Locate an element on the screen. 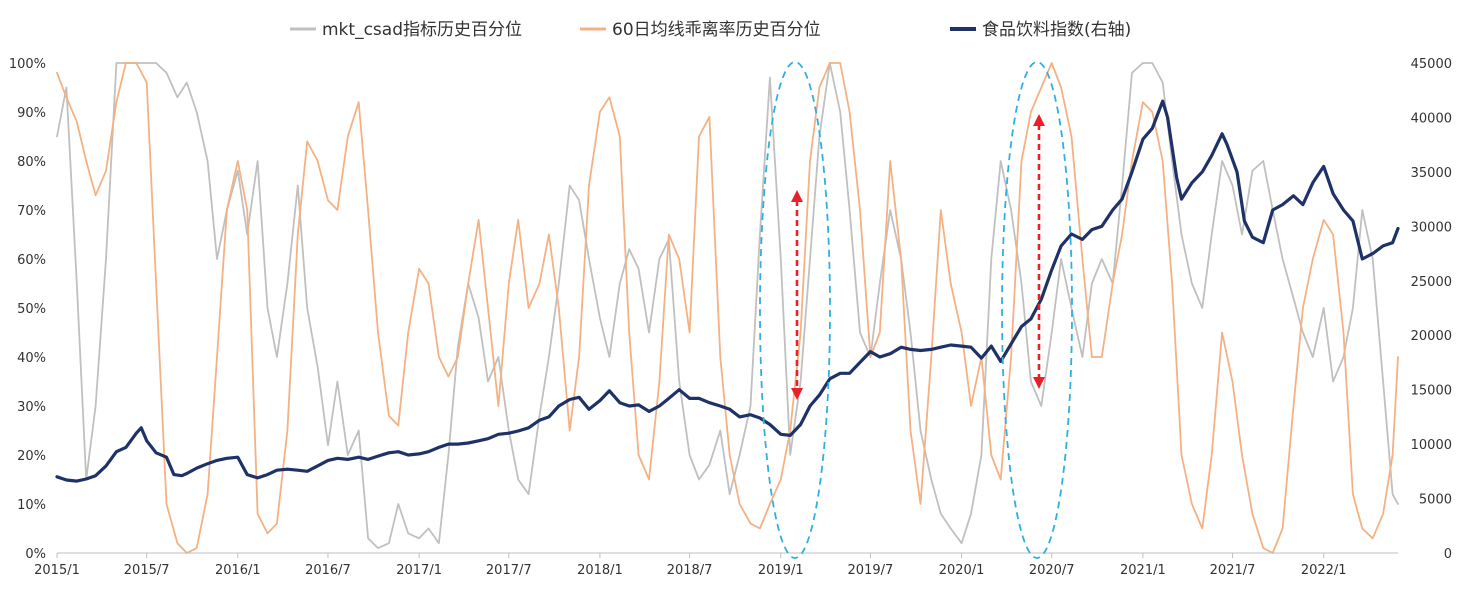 This screenshot has width=1467, height=594. x-tick-label: 2018/1 is located at coordinates (600, 570).